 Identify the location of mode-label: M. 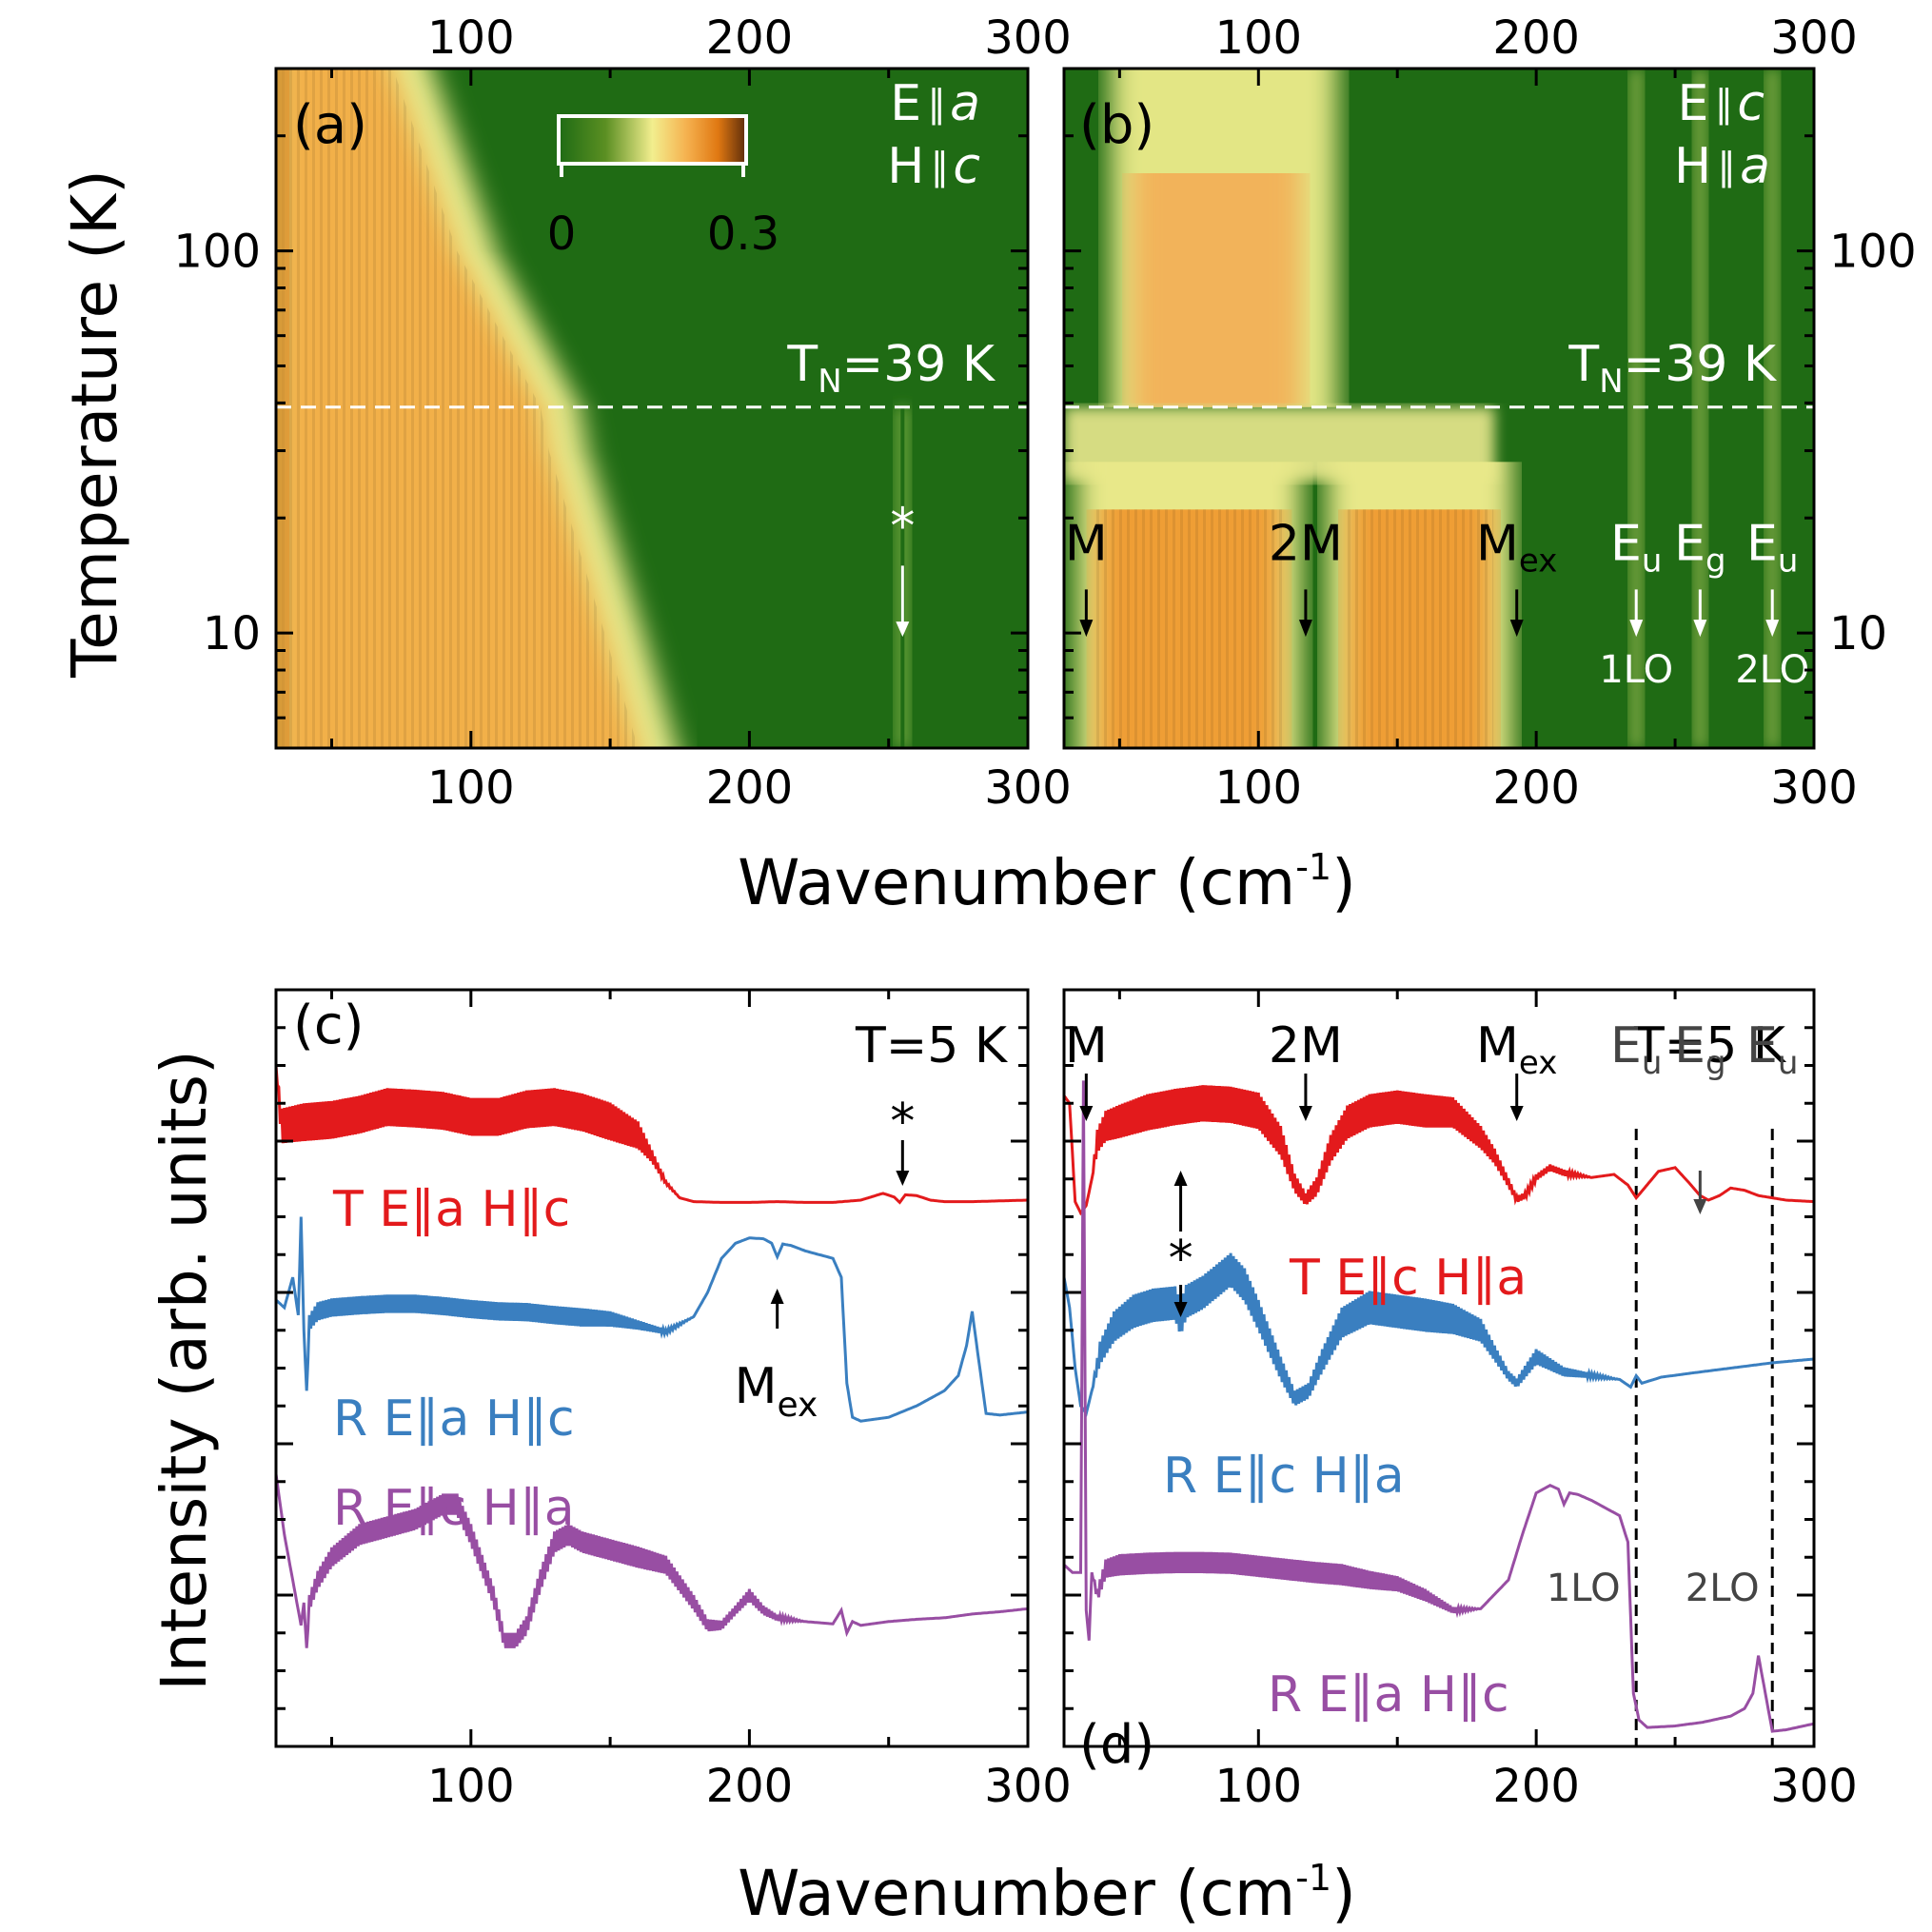
(1086, 544).